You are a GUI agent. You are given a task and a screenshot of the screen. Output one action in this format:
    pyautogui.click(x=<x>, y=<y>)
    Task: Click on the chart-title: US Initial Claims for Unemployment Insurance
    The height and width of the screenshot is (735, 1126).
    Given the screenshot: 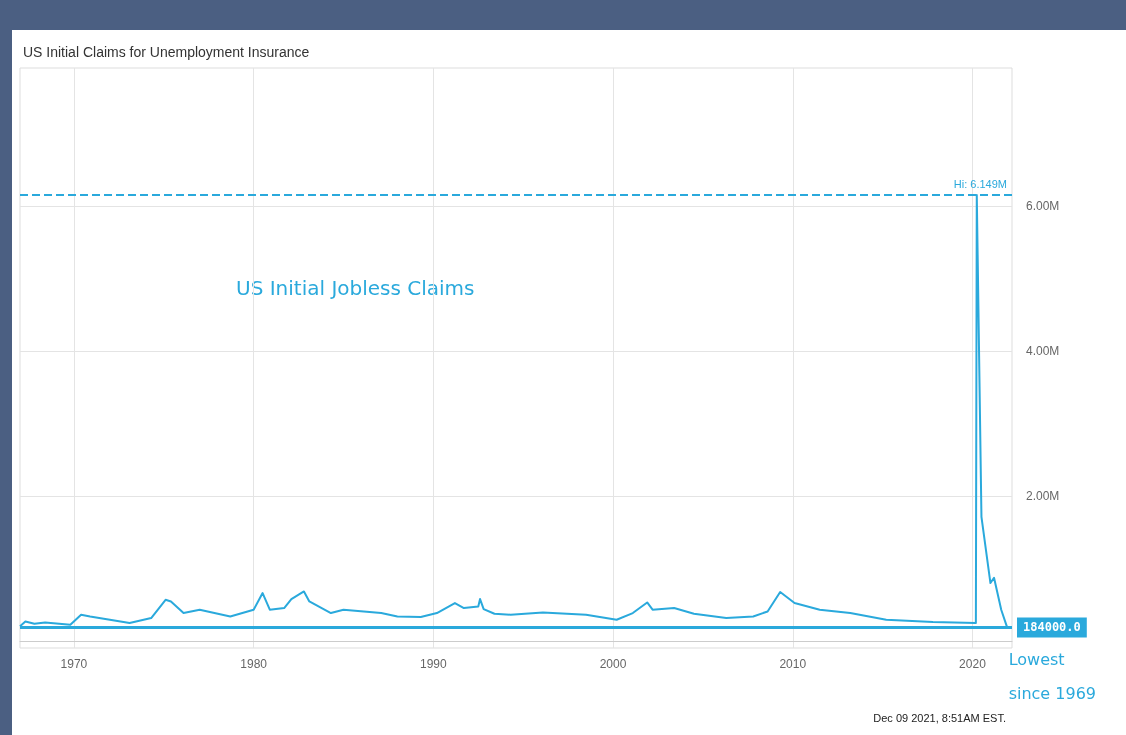 What is the action you would take?
    pyautogui.click(x=166, y=52)
    